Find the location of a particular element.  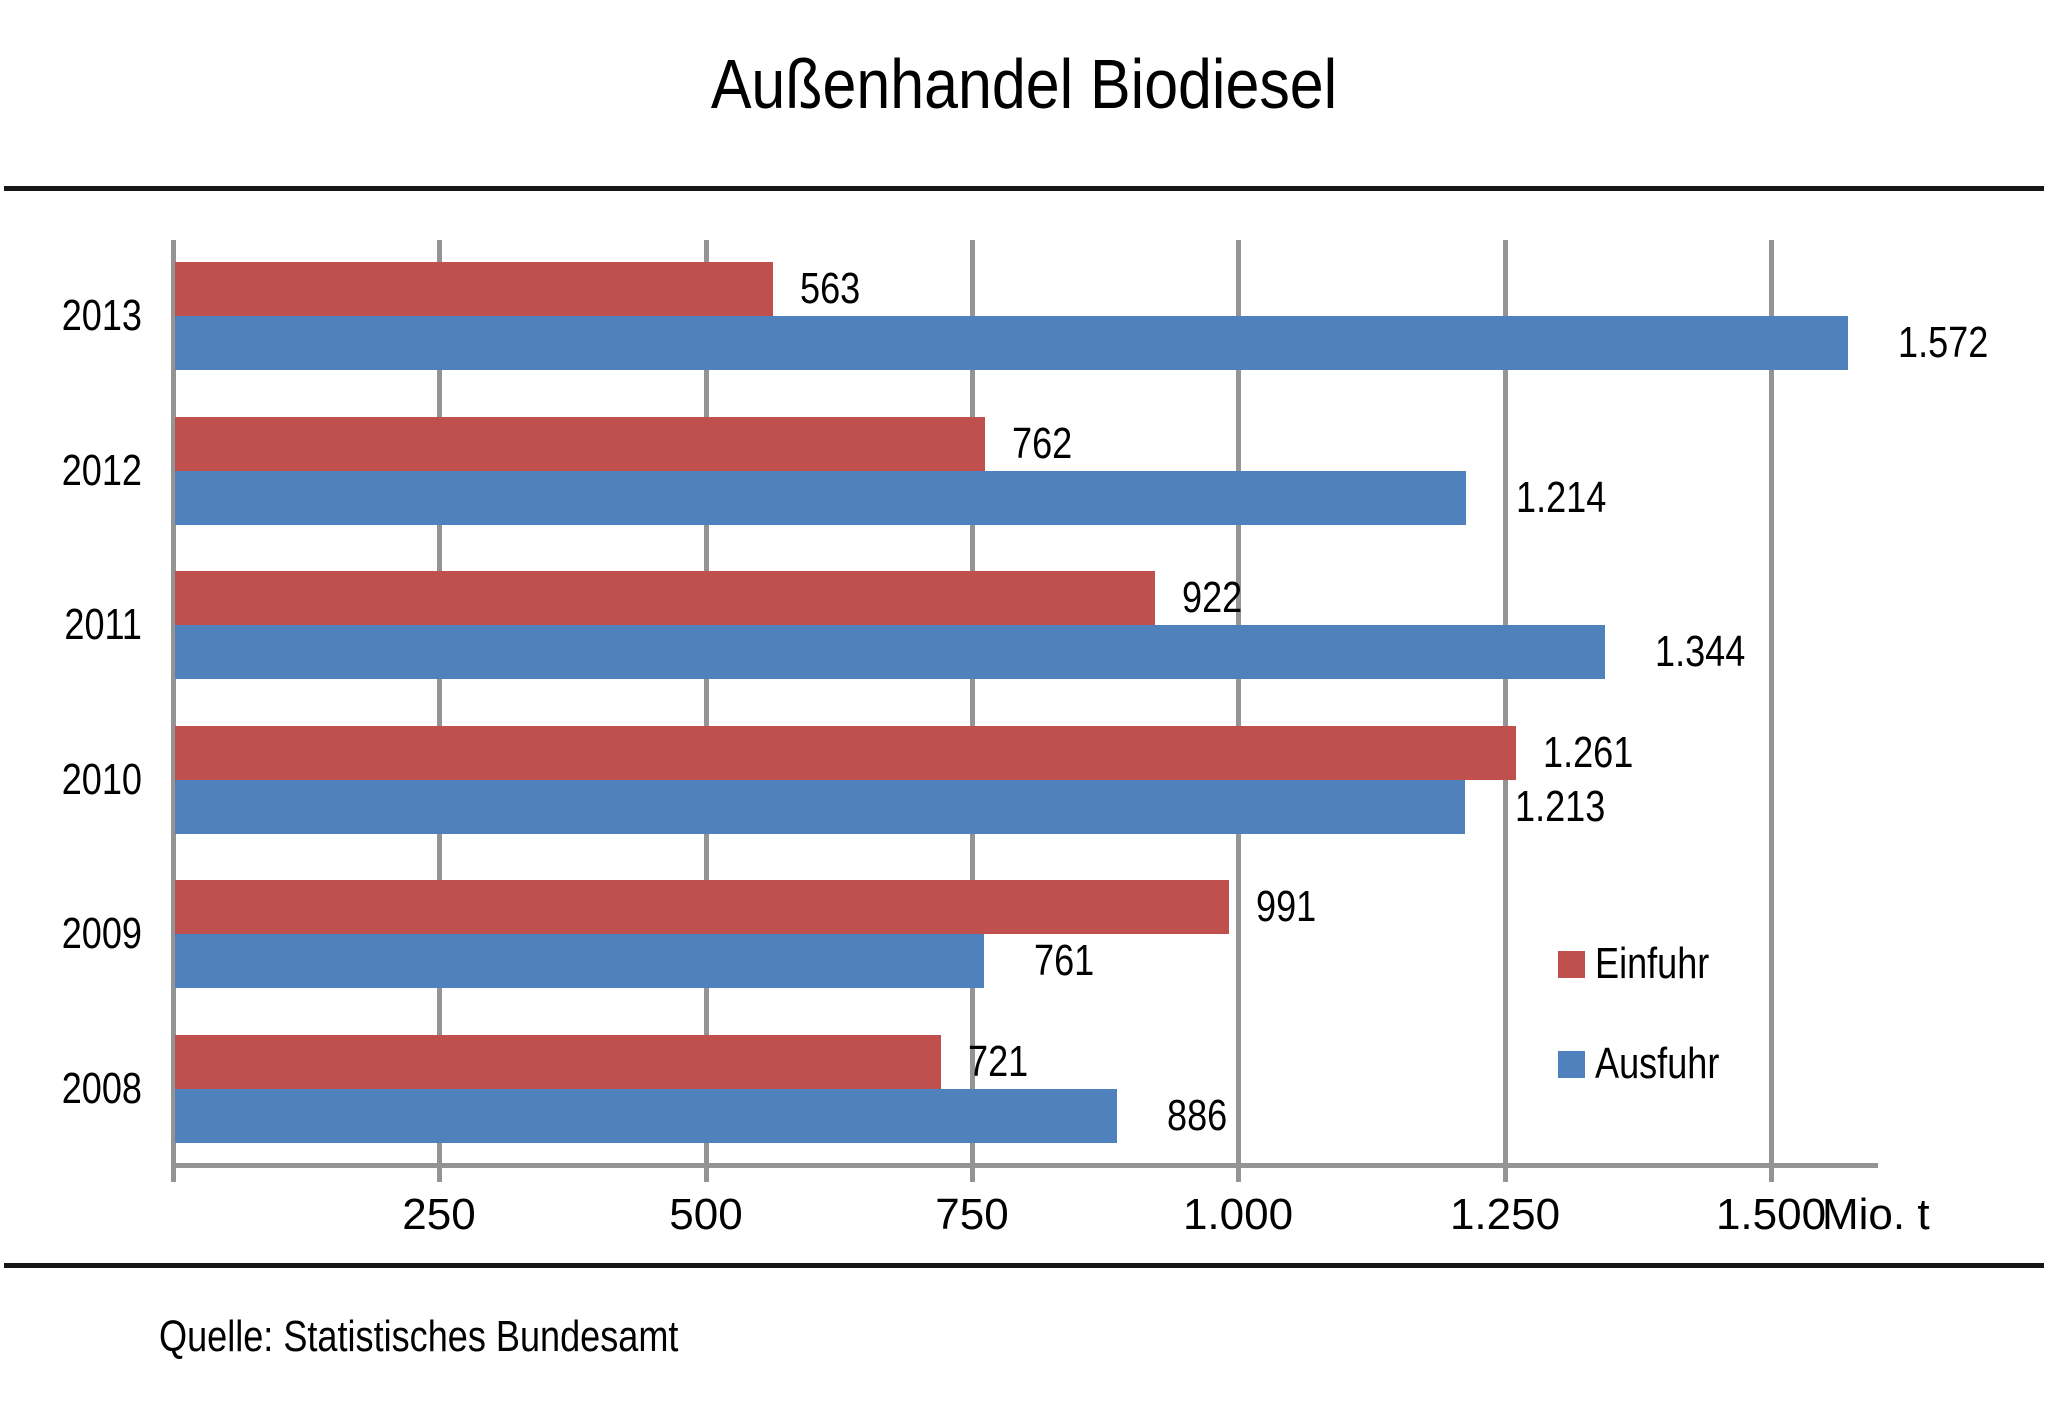

bar-einfuhr-2013 is located at coordinates (474, 289).